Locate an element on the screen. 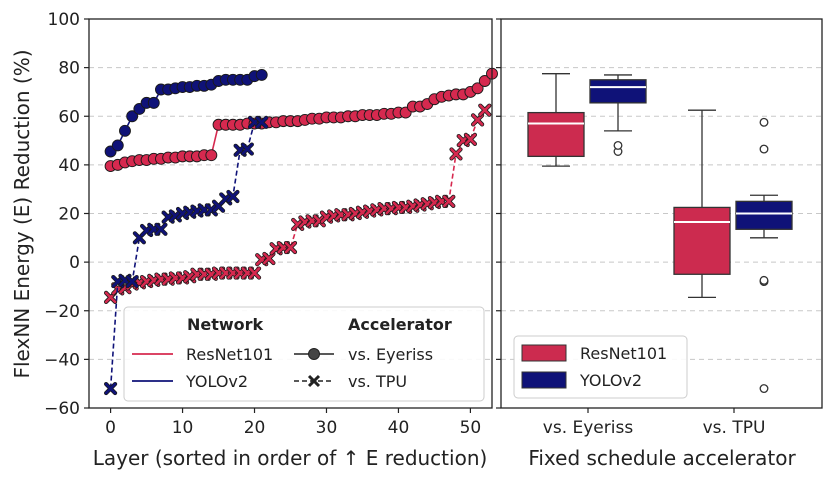 The width and height of the screenshot is (831, 485). y-tick-label: −60 is located at coordinates (62, 409).